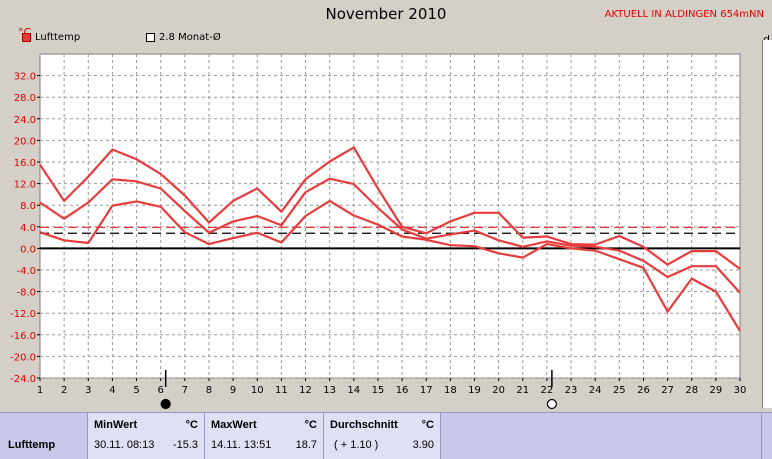  I want to click on average-value: 3.90, so click(423, 445).